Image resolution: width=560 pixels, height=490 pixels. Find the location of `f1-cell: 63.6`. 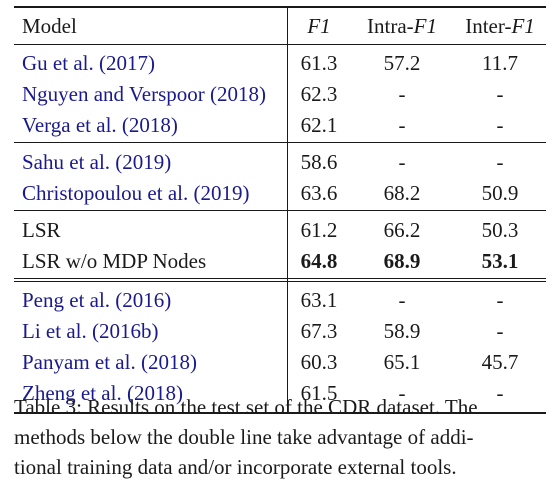

f1-cell: 63.6 is located at coordinates (319, 193).